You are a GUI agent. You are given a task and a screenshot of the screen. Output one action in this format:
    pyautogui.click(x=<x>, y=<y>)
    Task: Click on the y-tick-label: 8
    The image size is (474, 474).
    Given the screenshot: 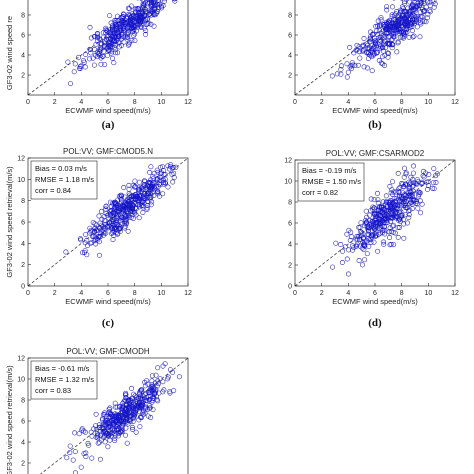 What is the action you would take?
    pyautogui.click(x=23, y=16)
    